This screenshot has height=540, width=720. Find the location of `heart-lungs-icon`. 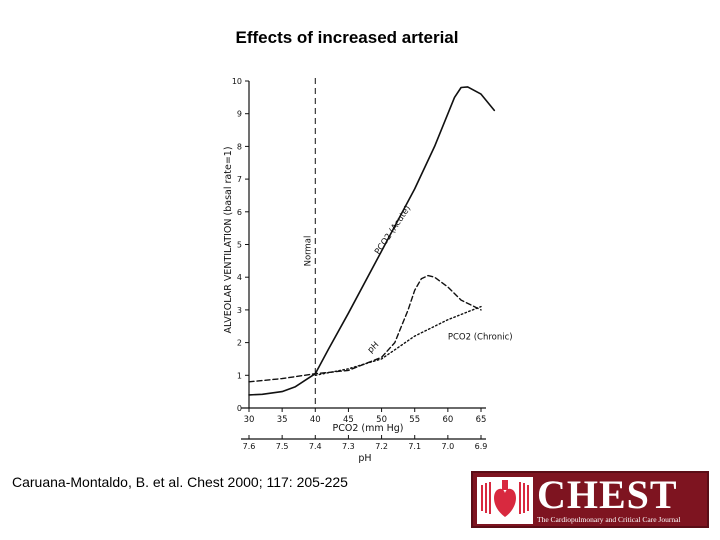

heart-lungs-icon is located at coordinates (505, 500).